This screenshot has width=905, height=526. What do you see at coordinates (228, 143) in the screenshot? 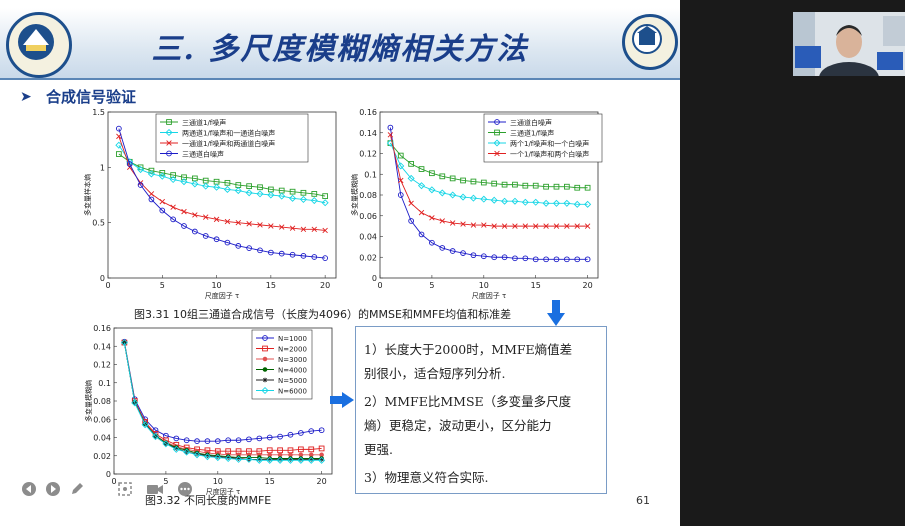
I see `legend-entry: 一通道1/f噪声和两通道白噪声` at bounding box center [228, 143].